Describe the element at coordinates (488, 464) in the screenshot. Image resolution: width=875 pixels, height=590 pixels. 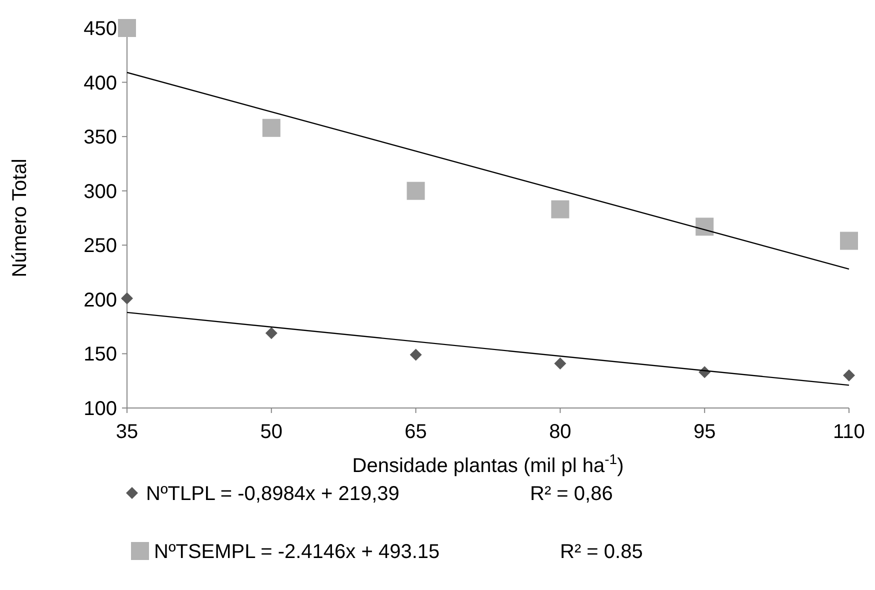
I see `x-axis-title: Densidade plantas (mil pl ha$^{-1}$)` at that location.